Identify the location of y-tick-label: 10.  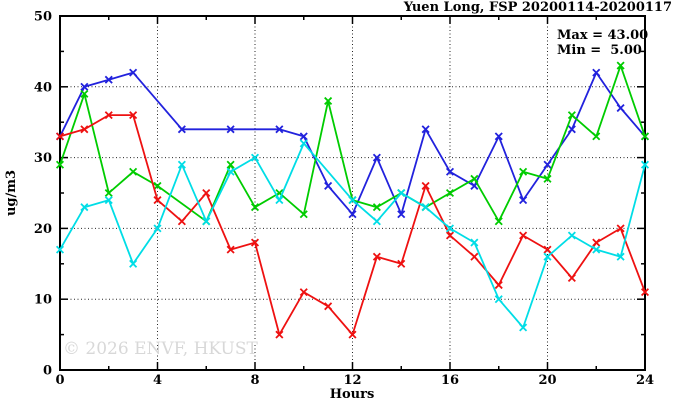
(43, 300).